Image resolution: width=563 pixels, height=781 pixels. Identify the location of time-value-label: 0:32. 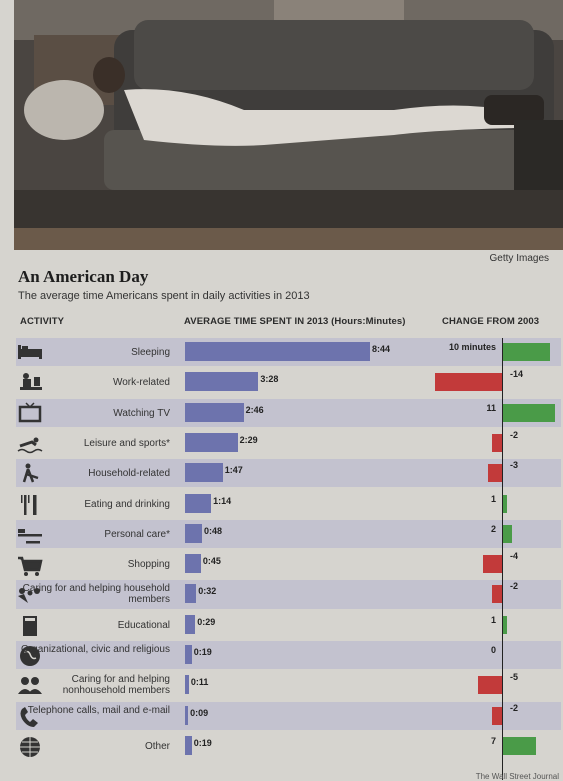
(207, 591).